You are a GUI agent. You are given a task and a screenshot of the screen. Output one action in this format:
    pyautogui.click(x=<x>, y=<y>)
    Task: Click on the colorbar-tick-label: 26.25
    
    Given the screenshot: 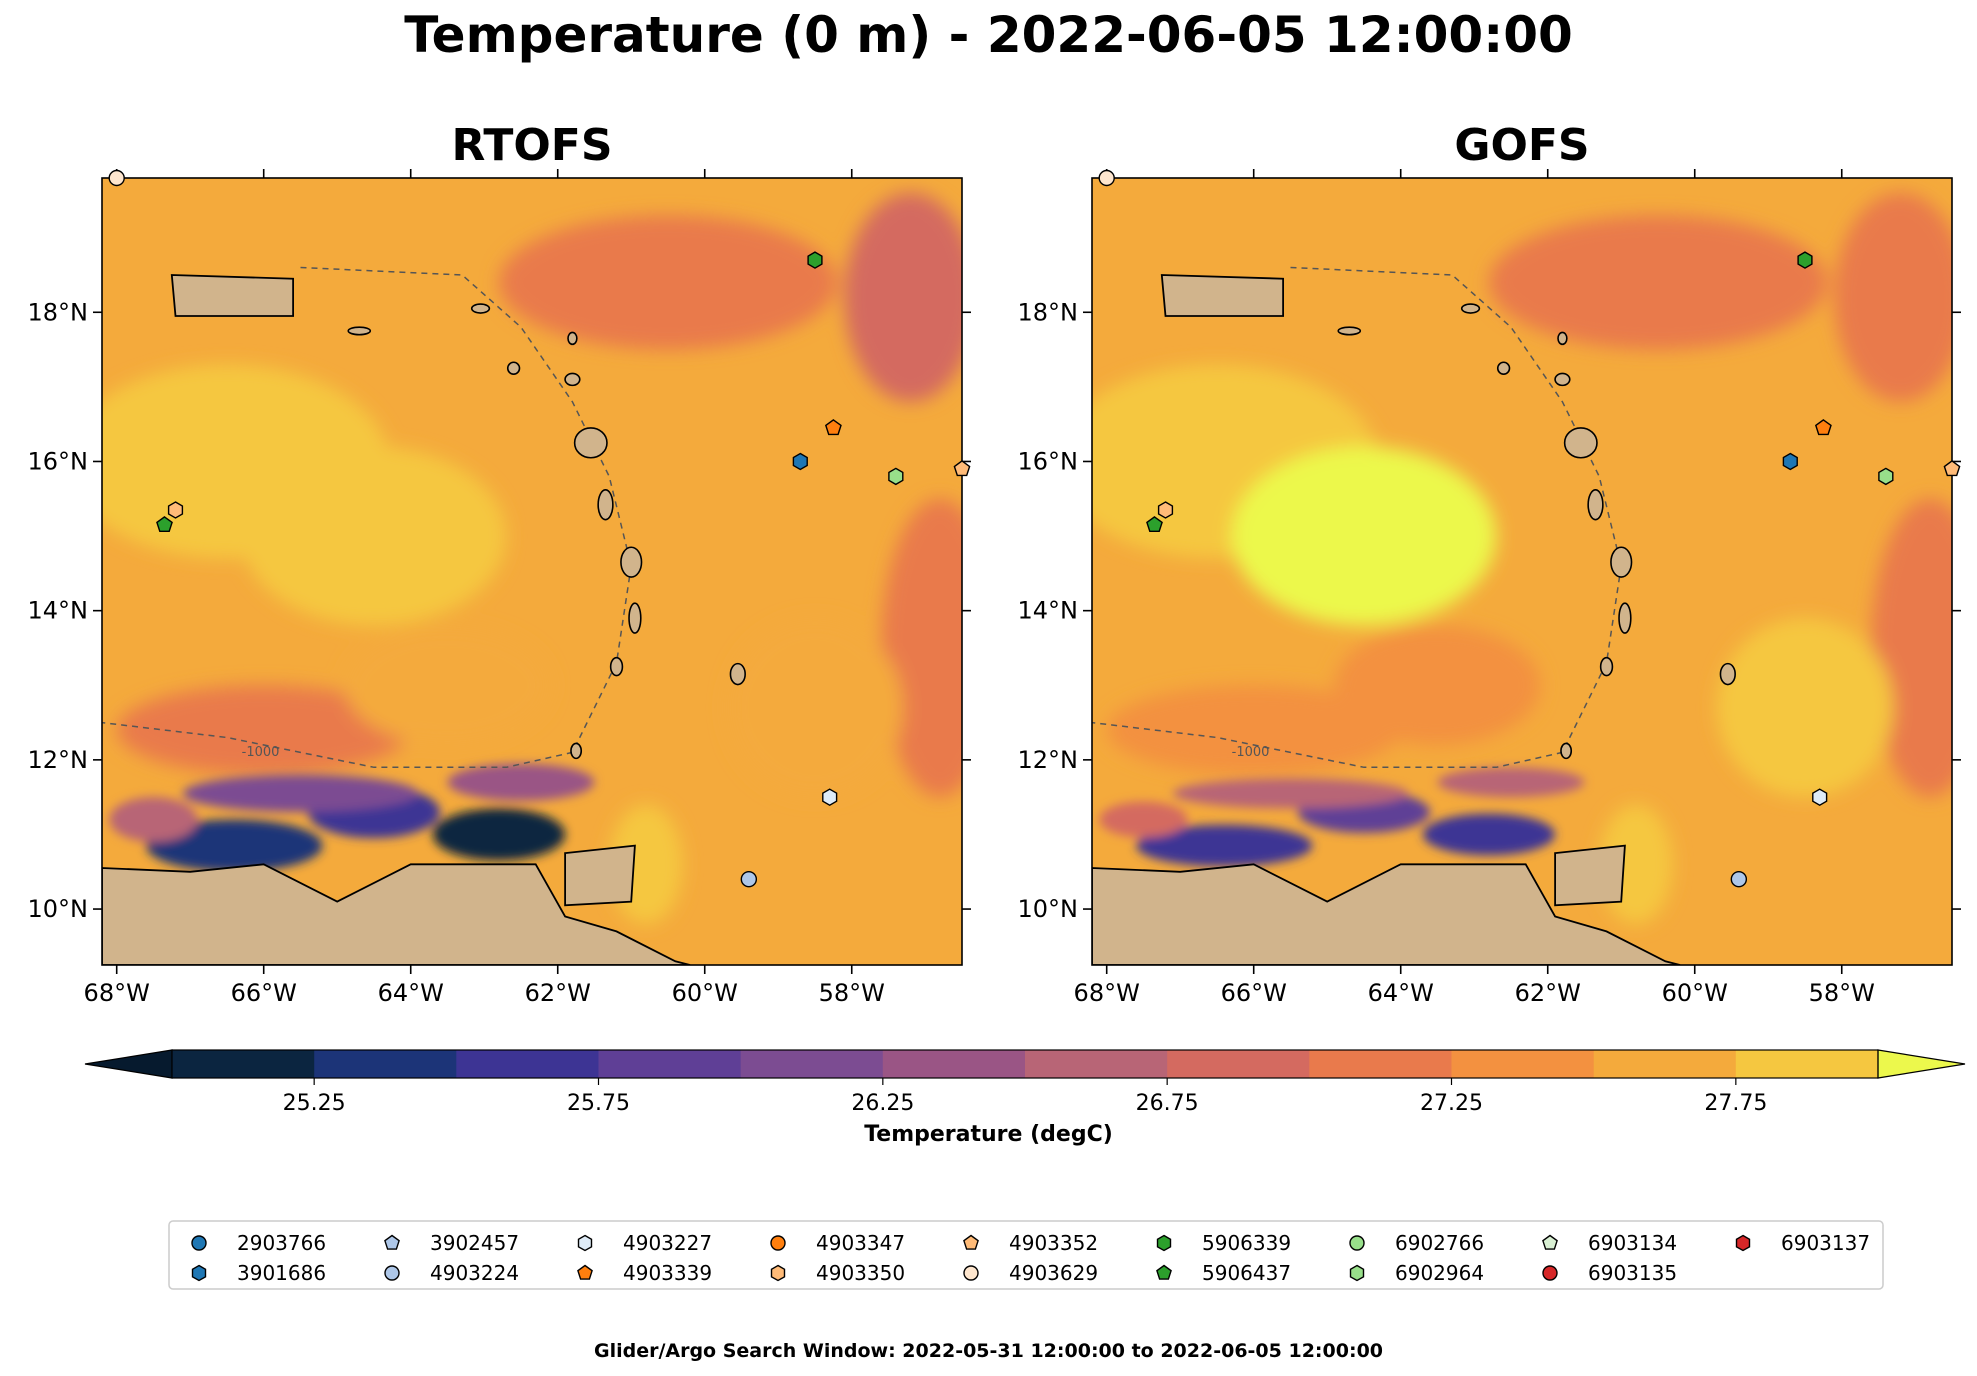 What is the action you would take?
    pyautogui.click(x=882, y=1103)
    